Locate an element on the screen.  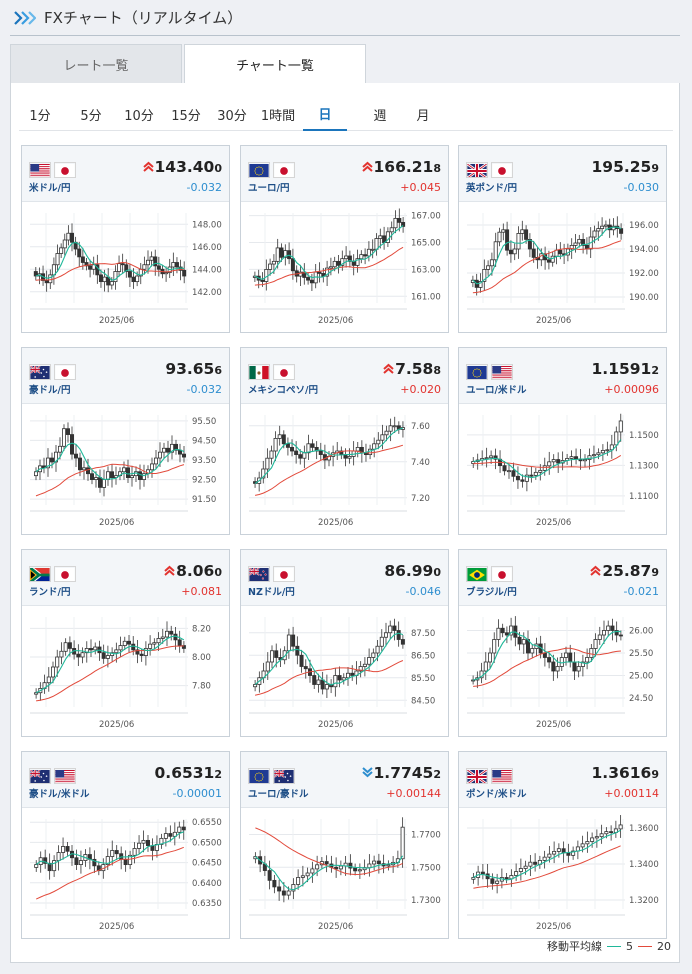
period-3: 15分 is located at coordinates (186, 116).